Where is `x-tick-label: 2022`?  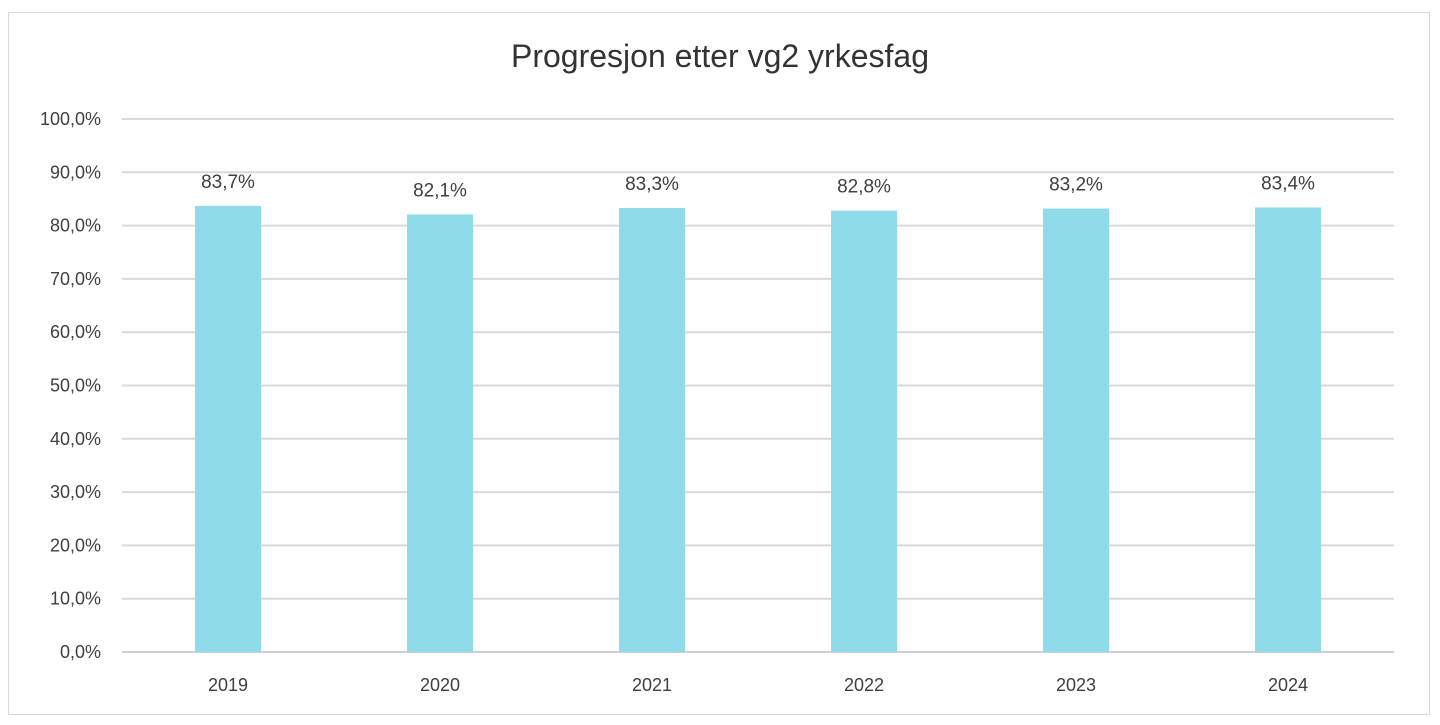 x-tick-label: 2022 is located at coordinates (864, 685).